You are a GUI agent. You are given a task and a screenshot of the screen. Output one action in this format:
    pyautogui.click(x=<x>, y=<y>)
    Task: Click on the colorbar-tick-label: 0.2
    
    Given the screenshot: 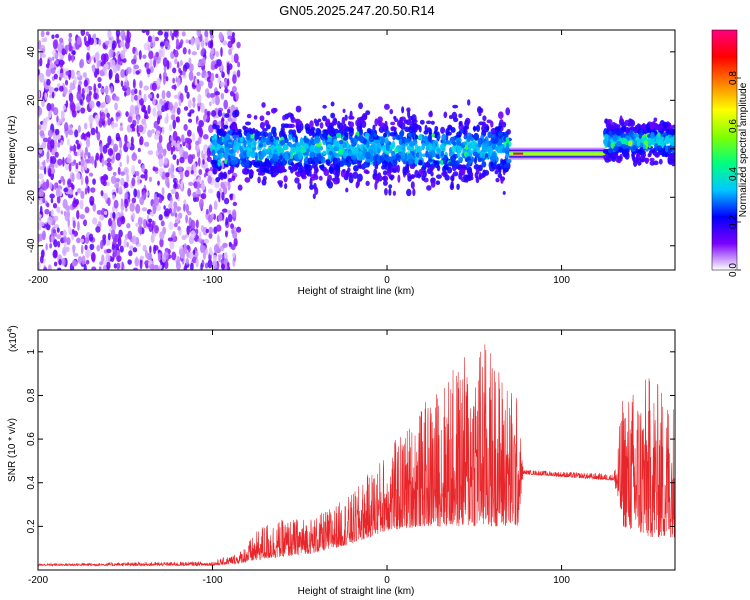 What is the action you would take?
    pyautogui.click(x=733, y=222)
    